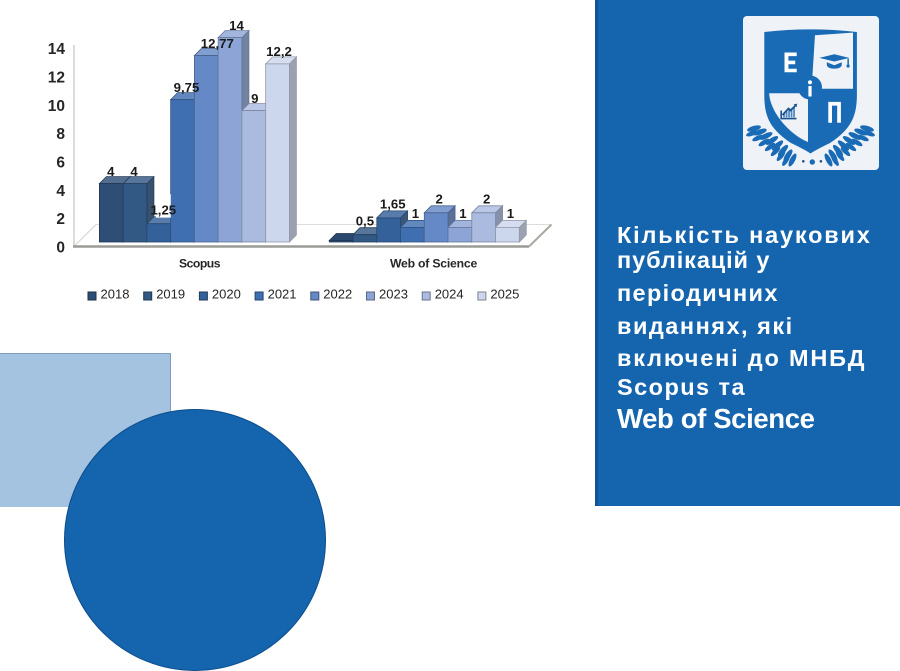 This screenshot has height=671, width=900. I want to click on svg-text: 2023, so click(393, 294).